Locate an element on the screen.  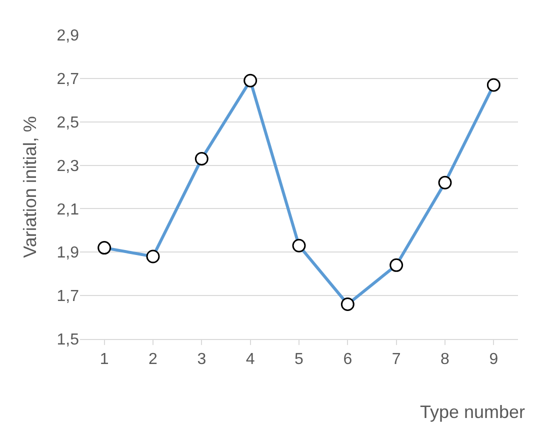
y-tick-label: 1,5 is located at coordinates (68, 340).